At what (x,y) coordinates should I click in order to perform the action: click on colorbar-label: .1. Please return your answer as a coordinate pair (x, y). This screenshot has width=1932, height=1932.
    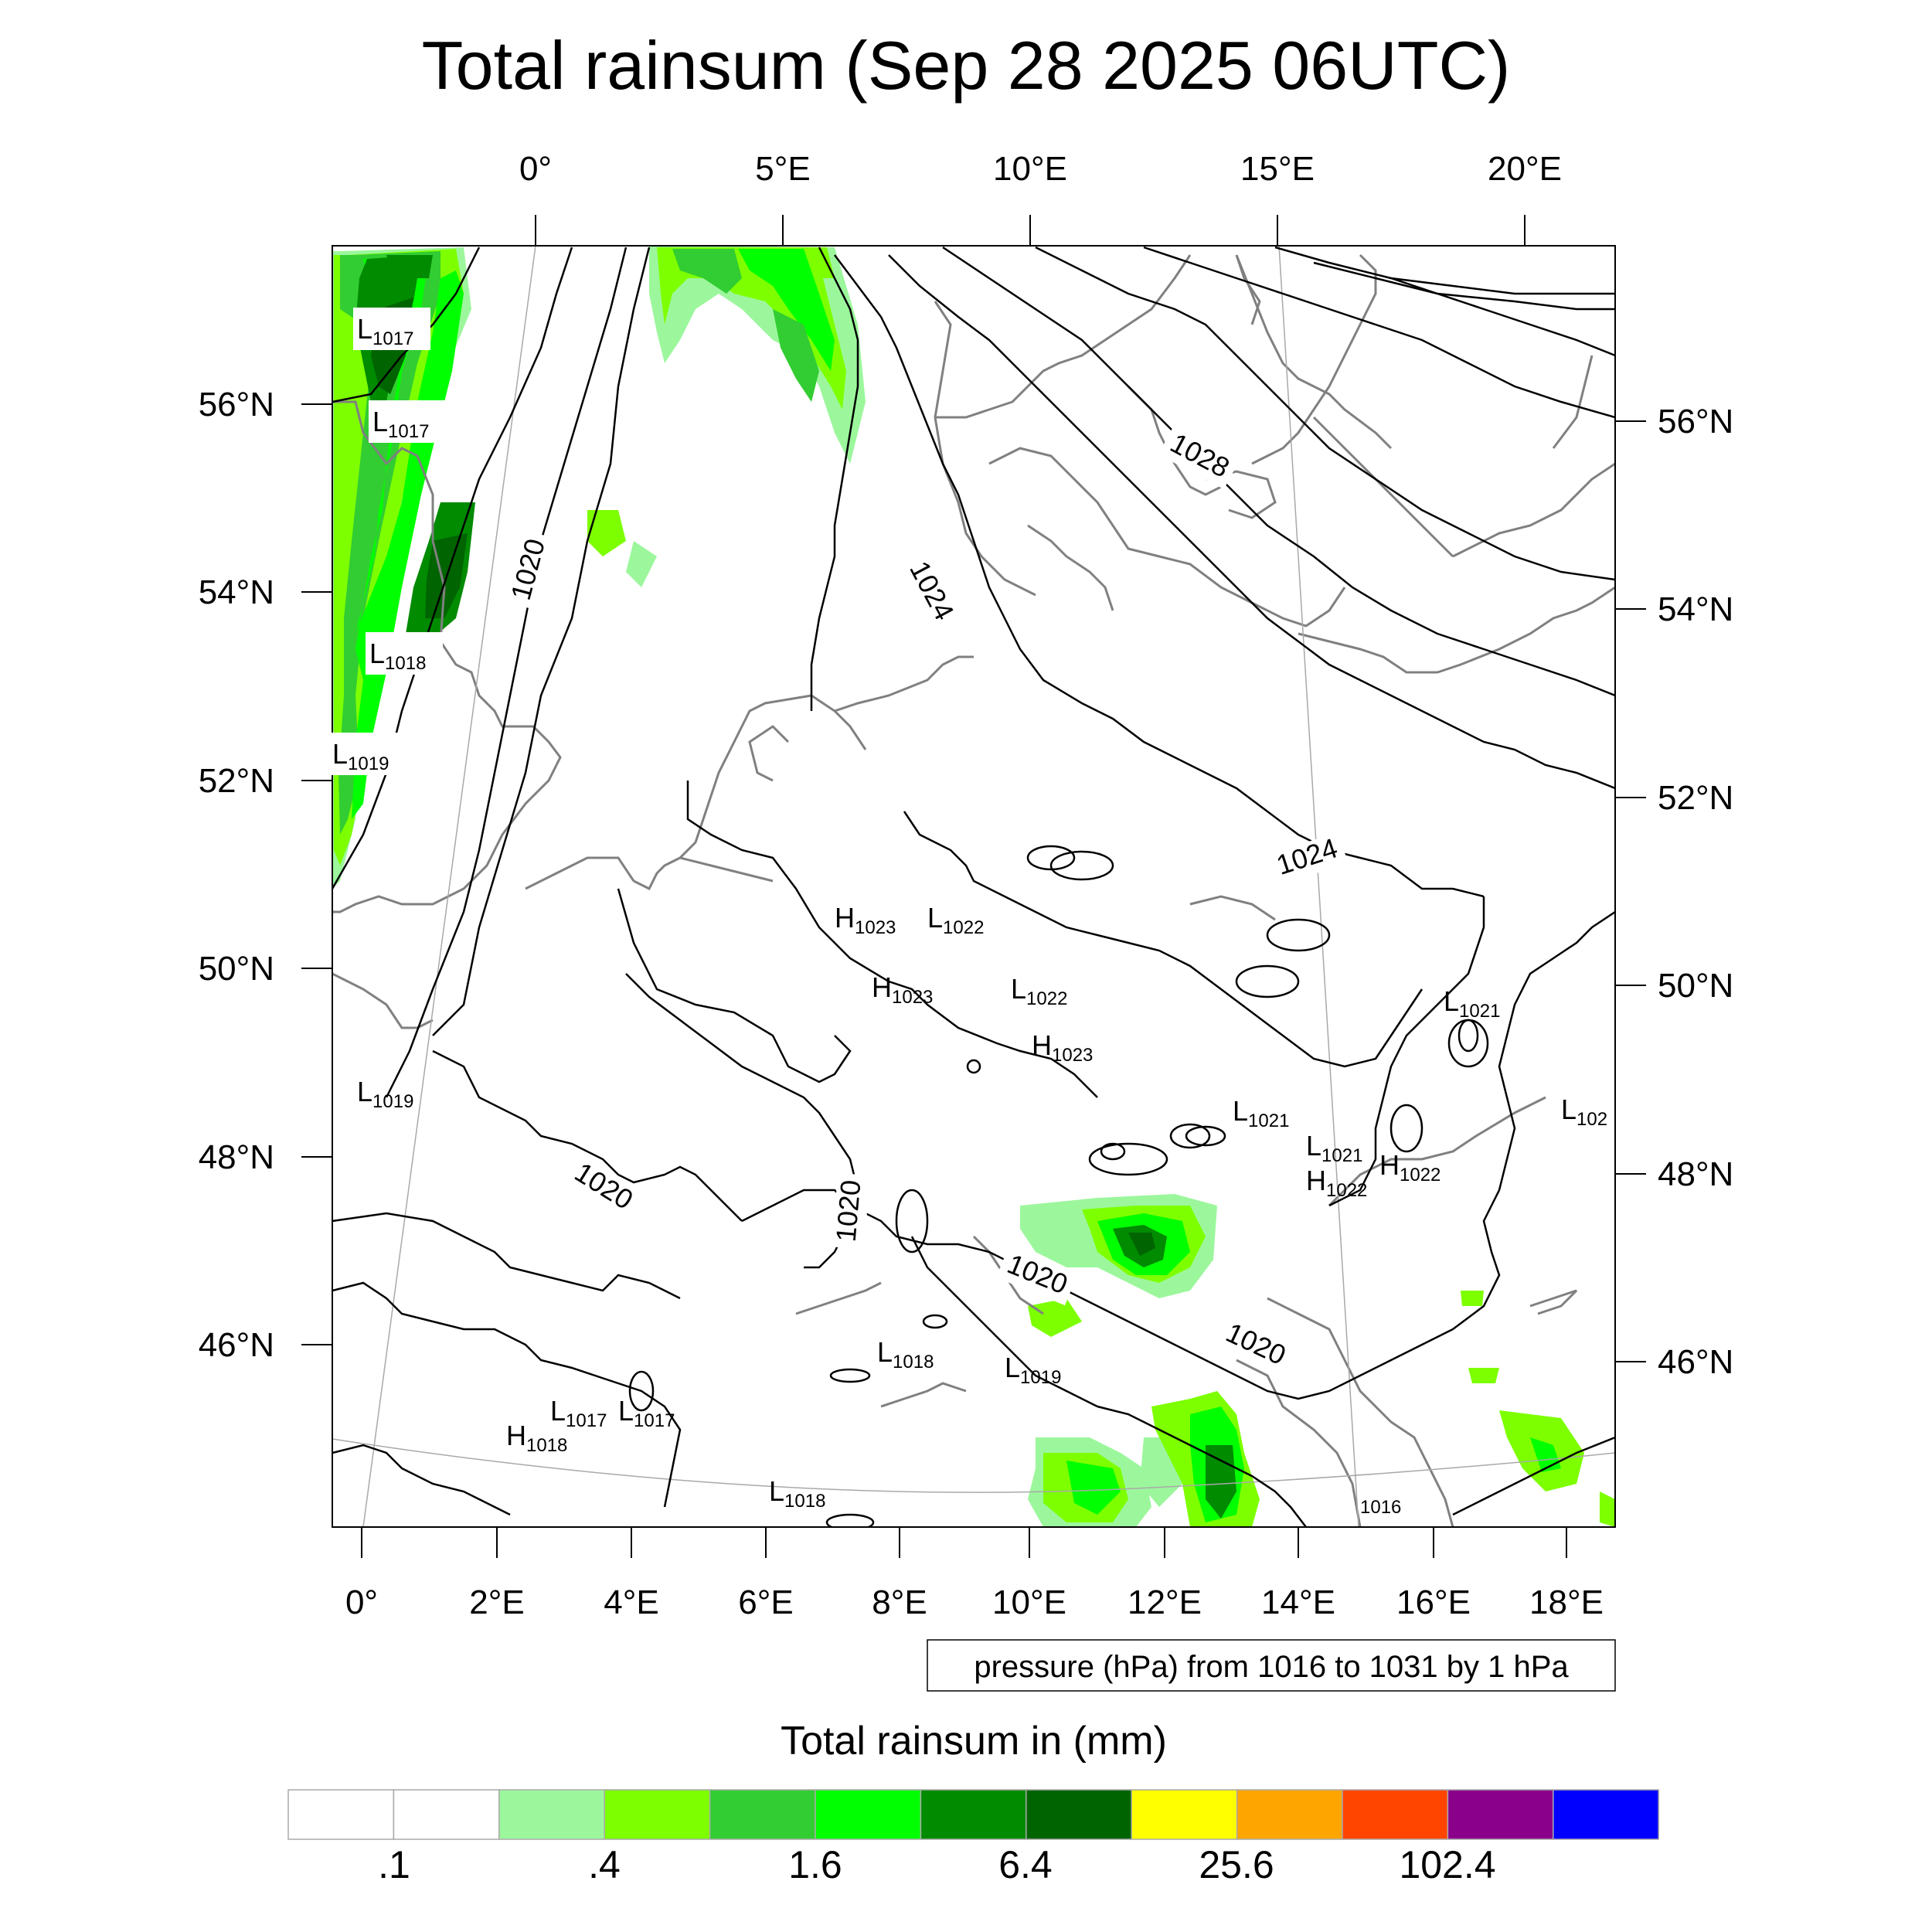
    Looking at the image, I should click on (394, 1865).